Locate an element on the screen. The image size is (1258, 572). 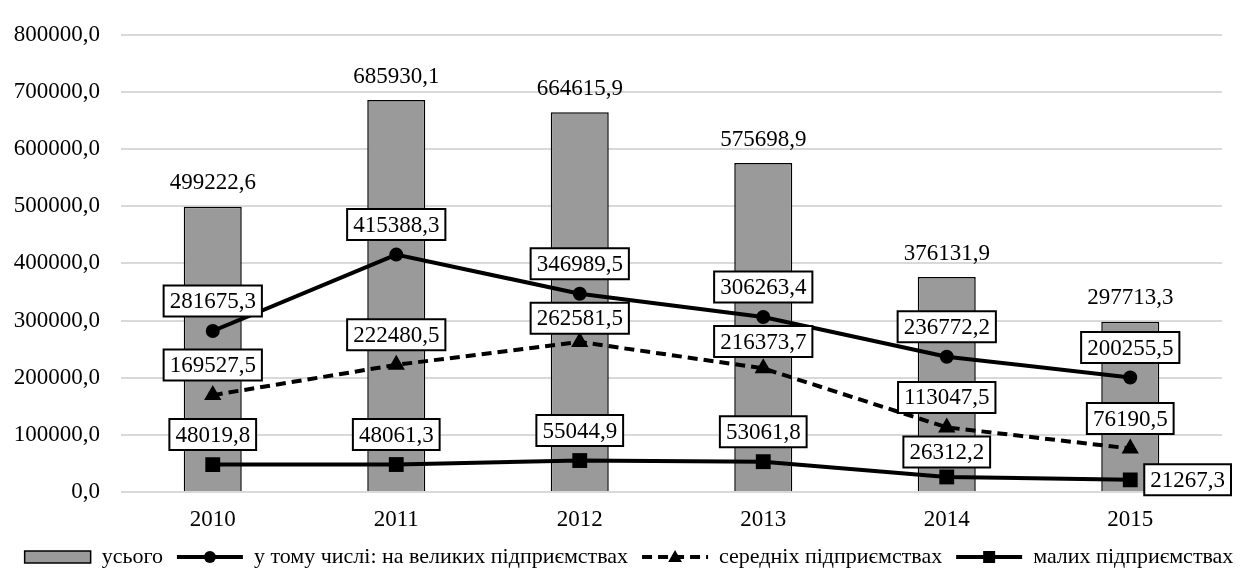
y-tick-label: 300000,0 is located at coordinates (56, 319).